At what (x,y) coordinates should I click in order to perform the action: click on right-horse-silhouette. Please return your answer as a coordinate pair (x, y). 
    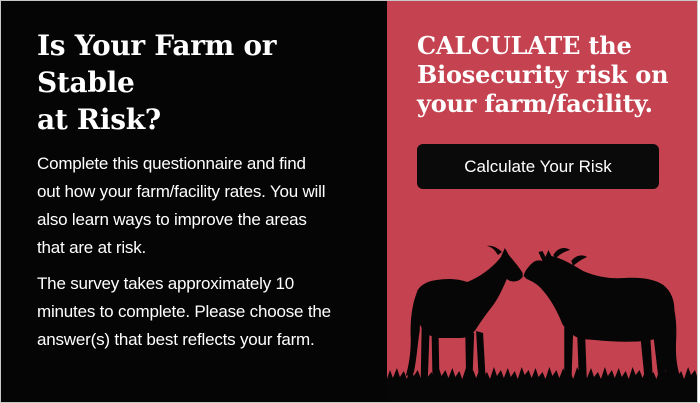
    Looking at the image, I should click on (602, 317).